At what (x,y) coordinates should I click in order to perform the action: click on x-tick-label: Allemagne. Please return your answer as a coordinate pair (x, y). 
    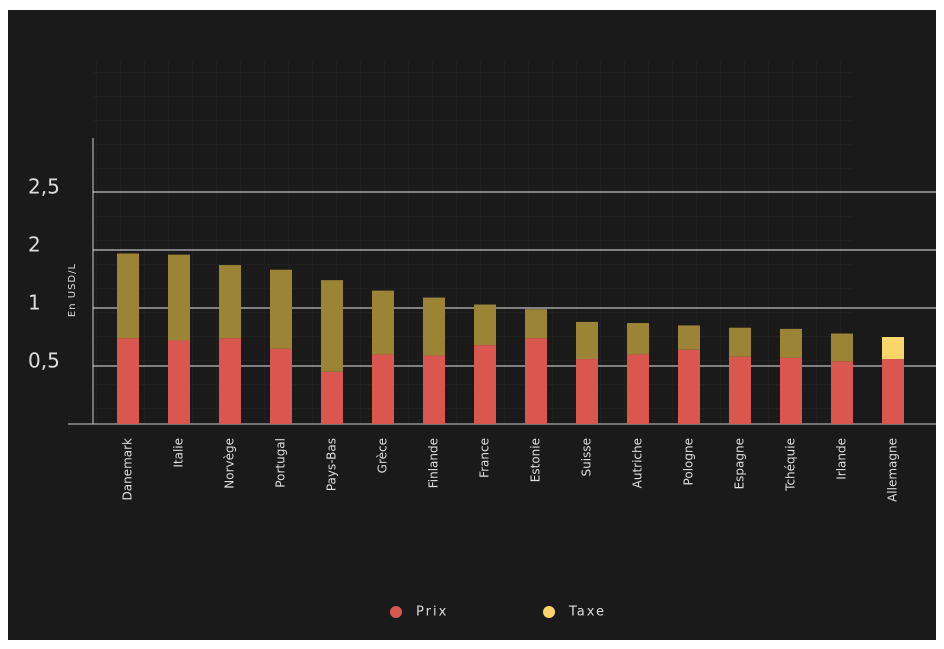
    Looking at the image, I should click on (893, 470).